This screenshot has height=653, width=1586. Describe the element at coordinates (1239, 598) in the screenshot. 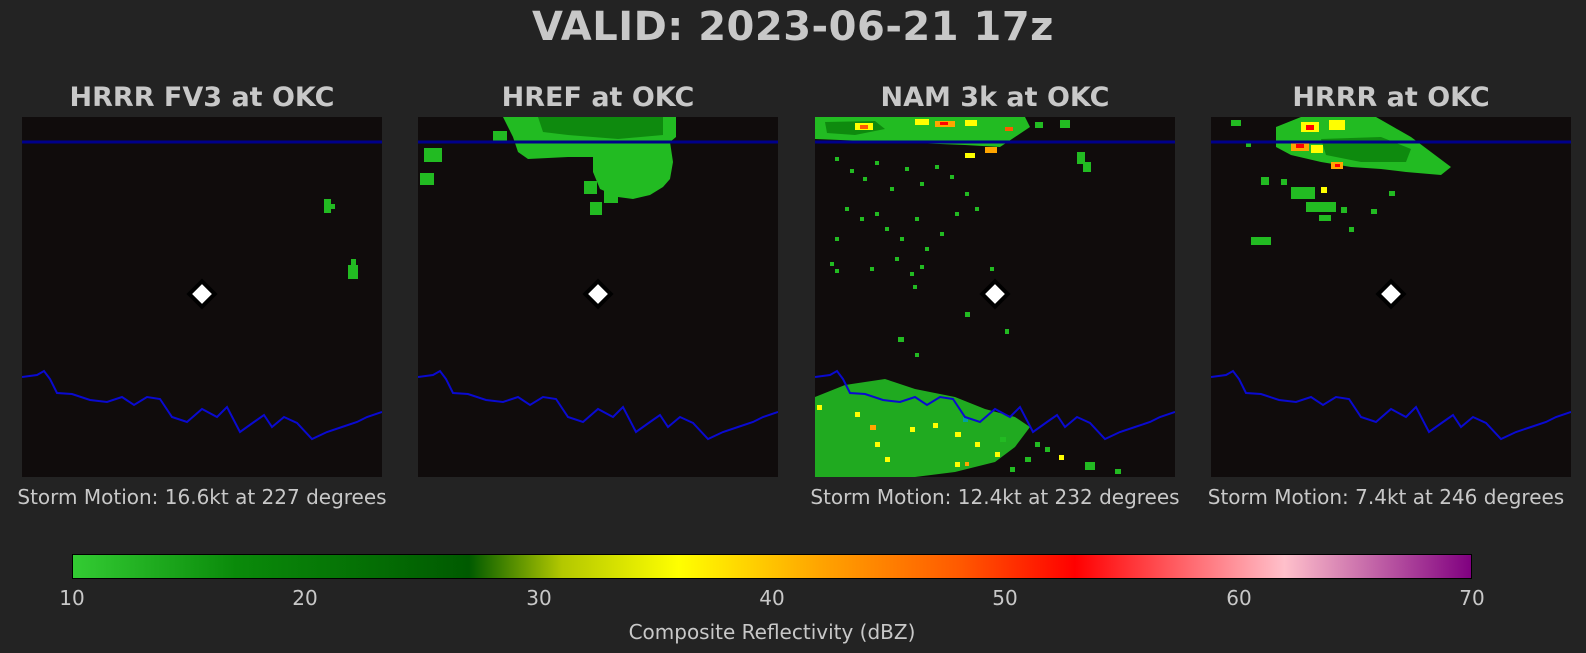

I see `colorbar-tick: 60` at that location.